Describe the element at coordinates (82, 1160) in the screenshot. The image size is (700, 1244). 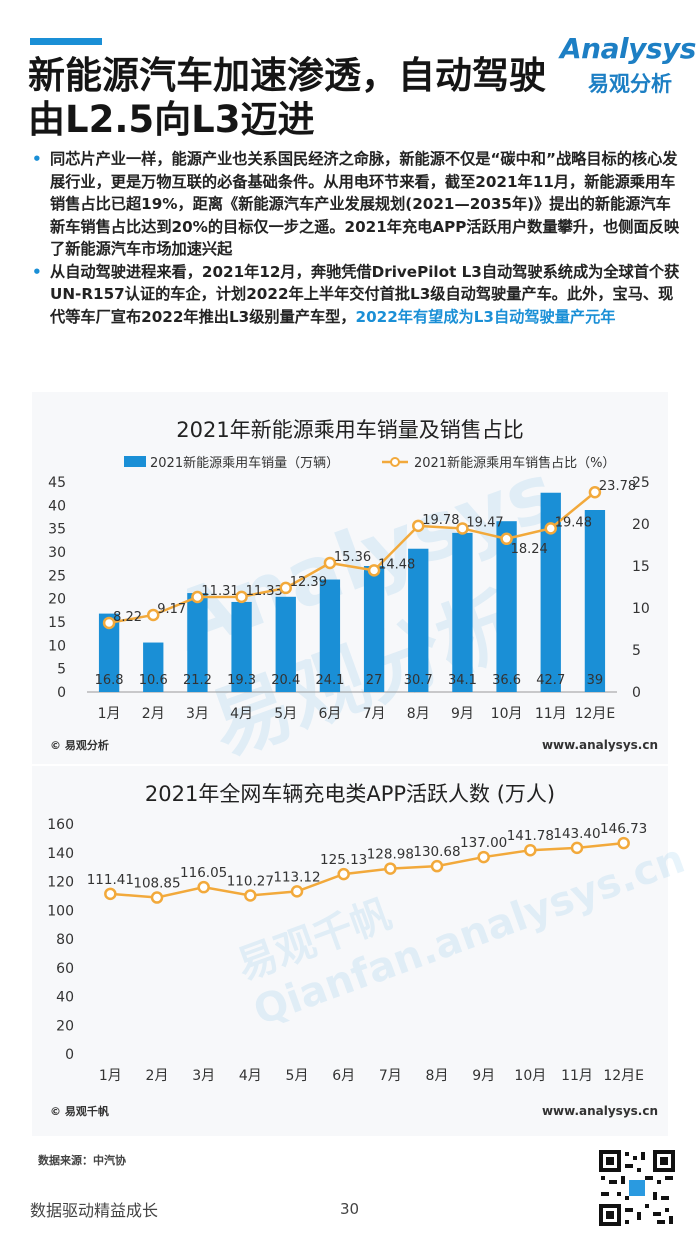
I see `data-source: 数据来源：中汽协` at that location.